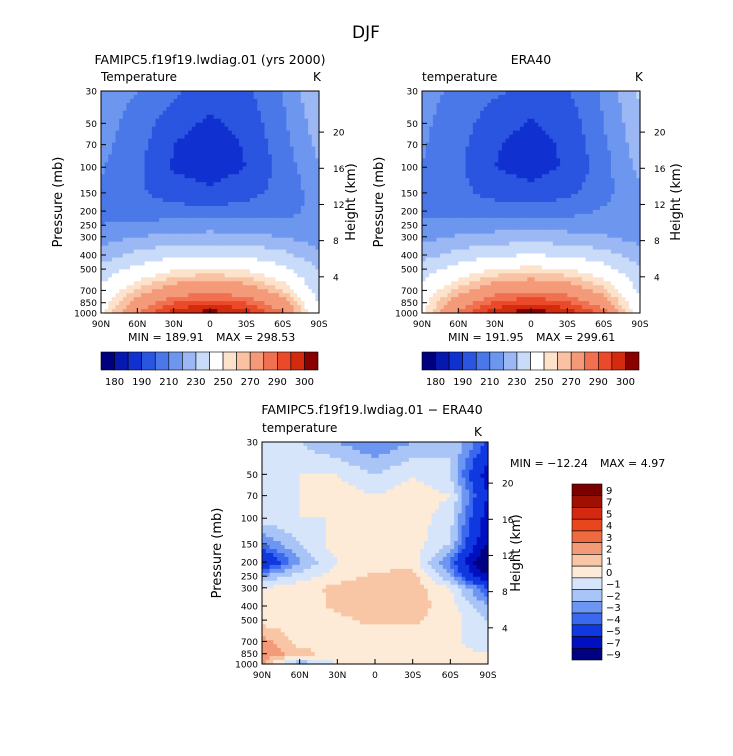 This screenshot has height=756, width=733. I want to click on min-label: MIN = −12.24, so click(549, 463).